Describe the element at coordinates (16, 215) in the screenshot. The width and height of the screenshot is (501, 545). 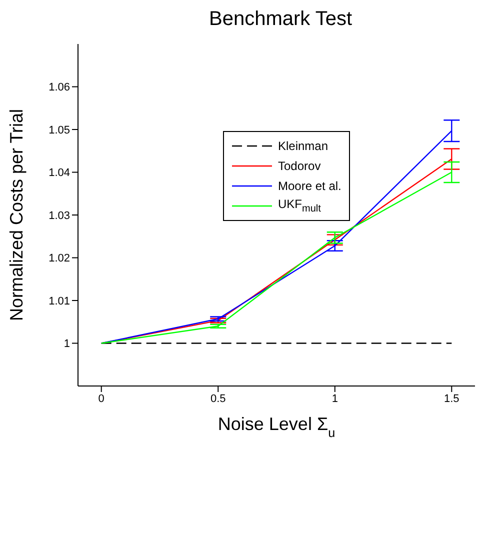
I see `y-axis-title: Normalized Costs per Trial` at that location.